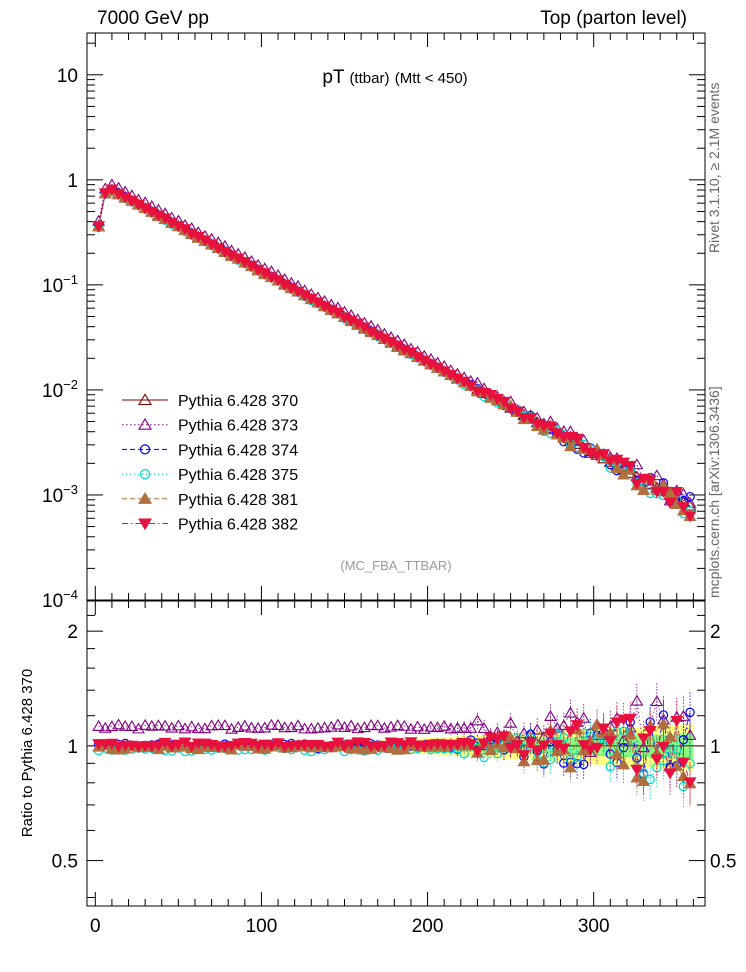  Describe the element at coordinates (70, 279) in the screenshot. I see `tick-exponent: −1` at that location.